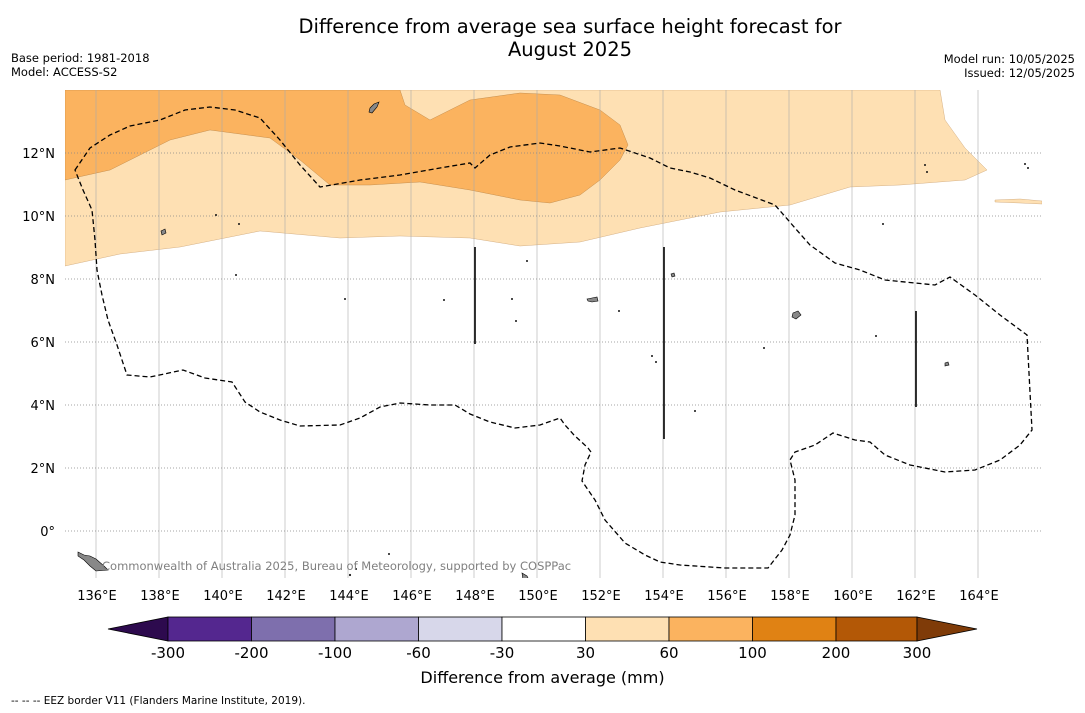 This screenshot has width=1085, height=713. What do you see at coordinates (38, 217) in the screenshot?
I see `lat-label: 10°N` at bounding box center [38, 217].